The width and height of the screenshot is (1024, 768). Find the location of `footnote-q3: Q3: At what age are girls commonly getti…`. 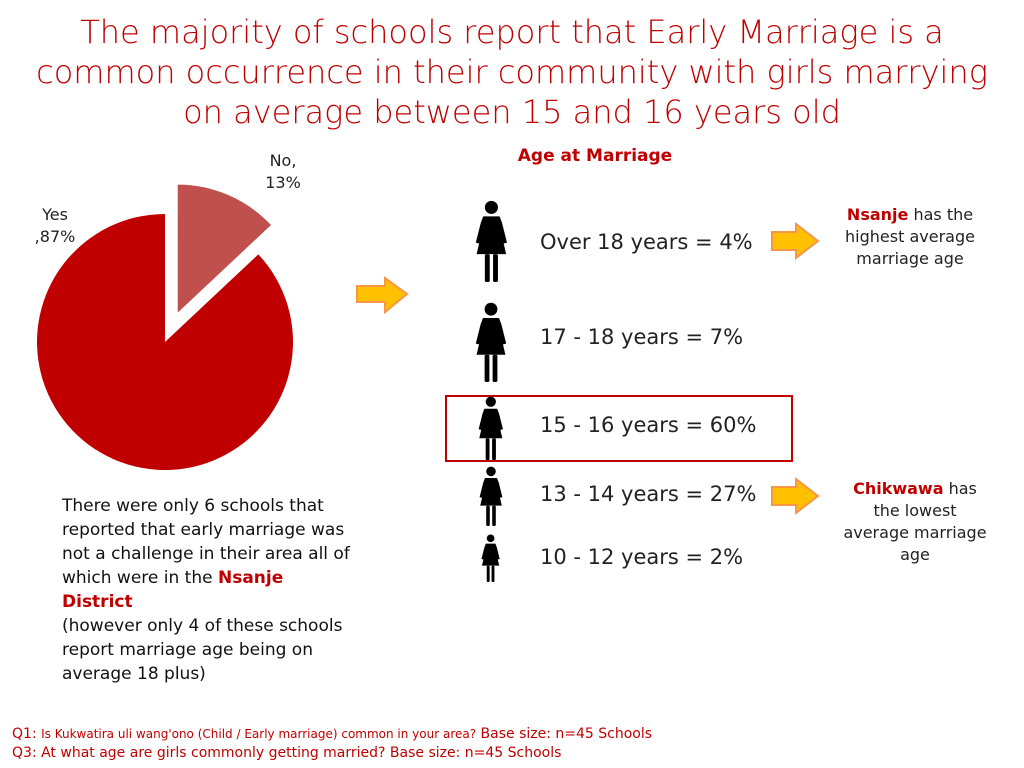

footnote-q3: Q3: At what age are girls commonly getti… is located at coordinates (287, 753).